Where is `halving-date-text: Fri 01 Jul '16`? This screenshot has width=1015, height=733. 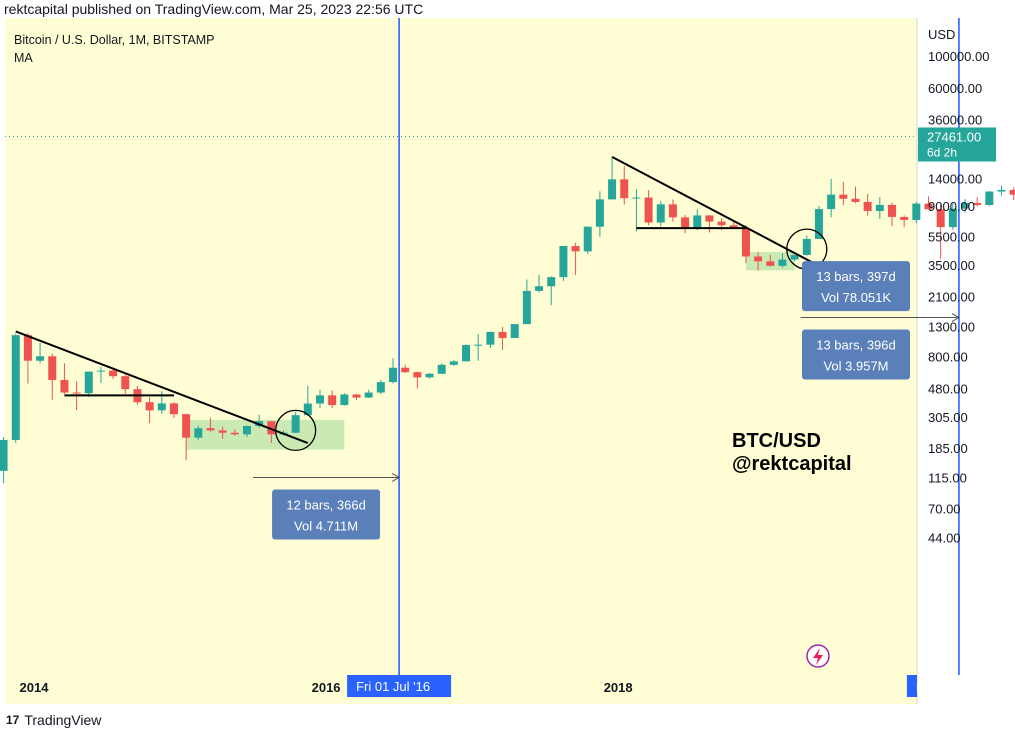 halving-date-text: Fri 01 Jul '16 is located at coordinates (393, 686).